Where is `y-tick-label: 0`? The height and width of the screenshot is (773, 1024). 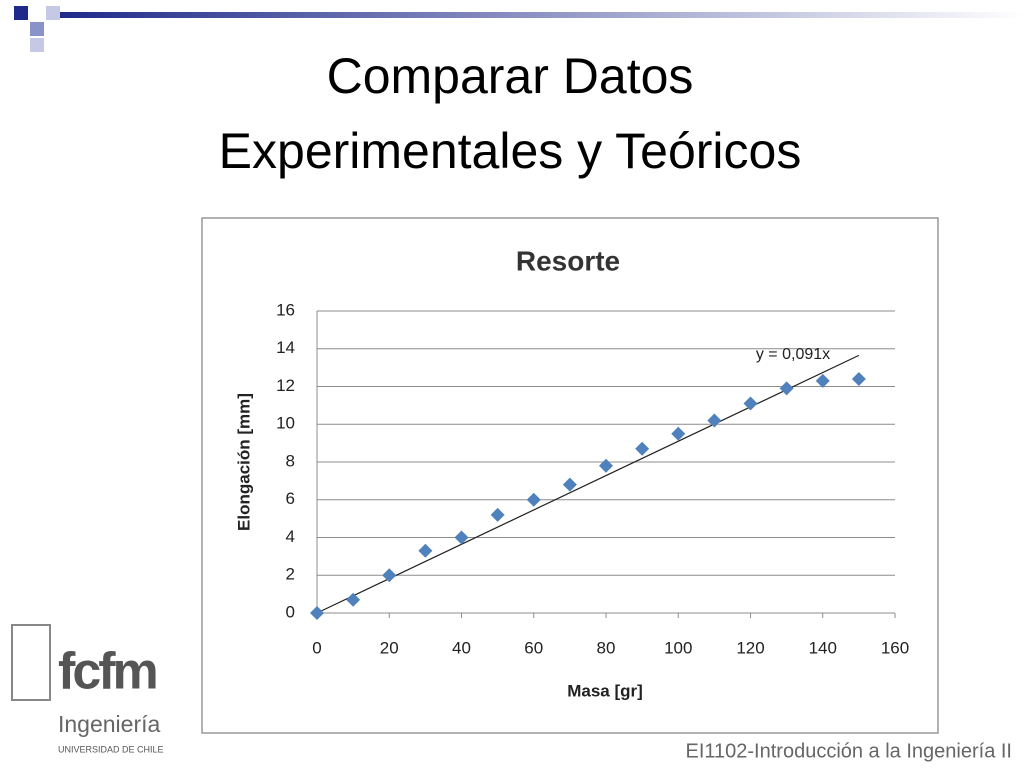 y-tick-label: 0 is located at coordinates (290, 611).